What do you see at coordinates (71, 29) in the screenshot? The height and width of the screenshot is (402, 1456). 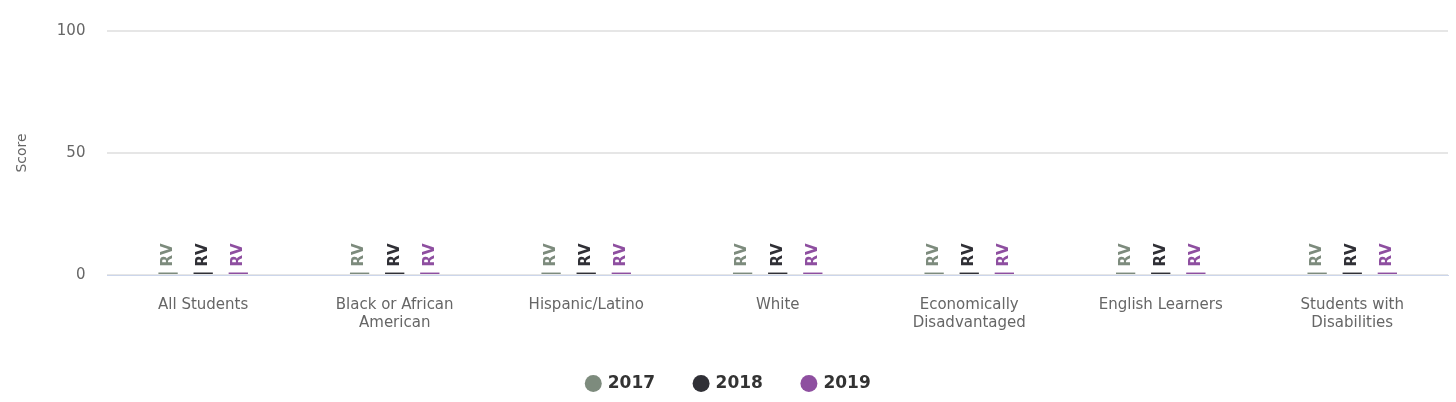 I see `y-tick-label: 100` at bounding box center [71, 29].